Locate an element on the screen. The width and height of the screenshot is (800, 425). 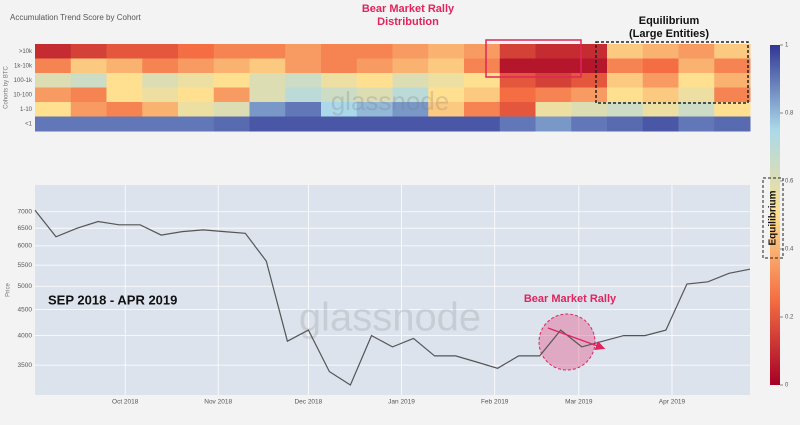
colorbar-tick-label: 0.4 is located at coordinates (789, 250).